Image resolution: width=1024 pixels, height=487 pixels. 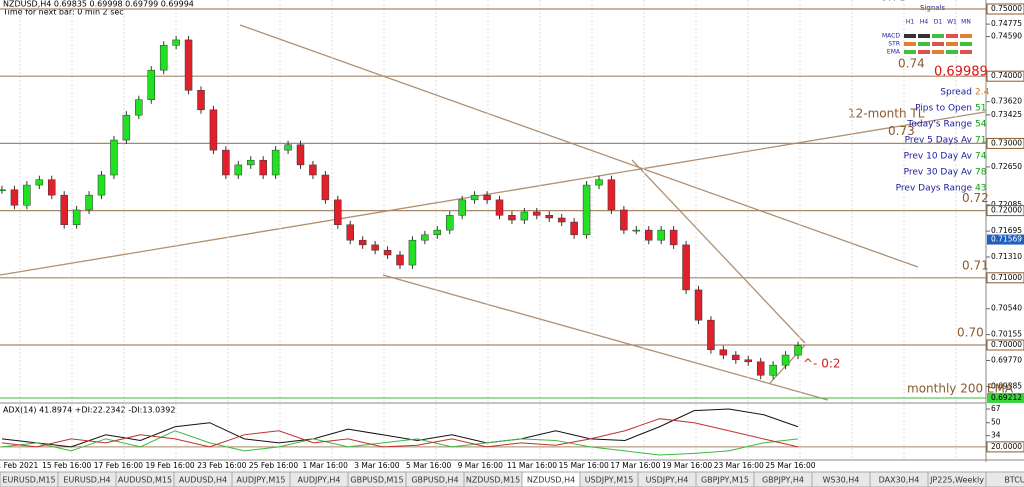 What do you see at coordinates (1006, 256) in the screenshot?
I see `y-tick-label: 0.71310` at bounding box center [1006, 256].